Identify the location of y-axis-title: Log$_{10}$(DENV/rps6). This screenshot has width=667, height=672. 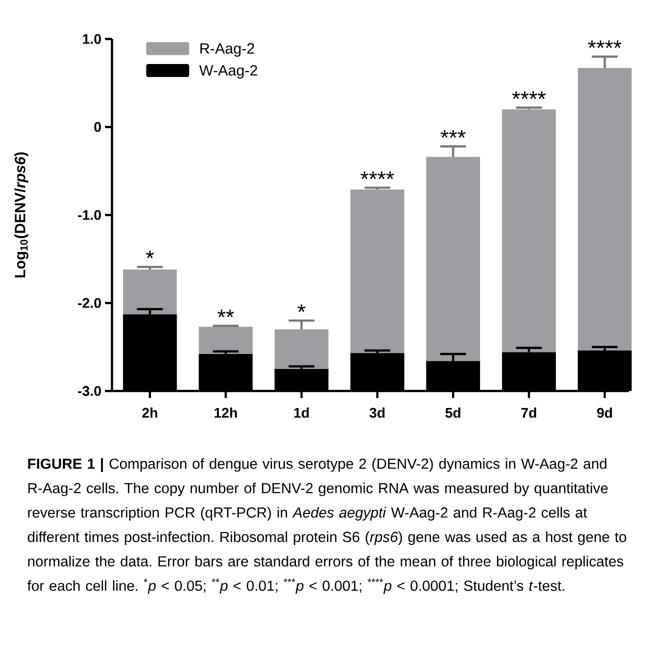
(21, 215).